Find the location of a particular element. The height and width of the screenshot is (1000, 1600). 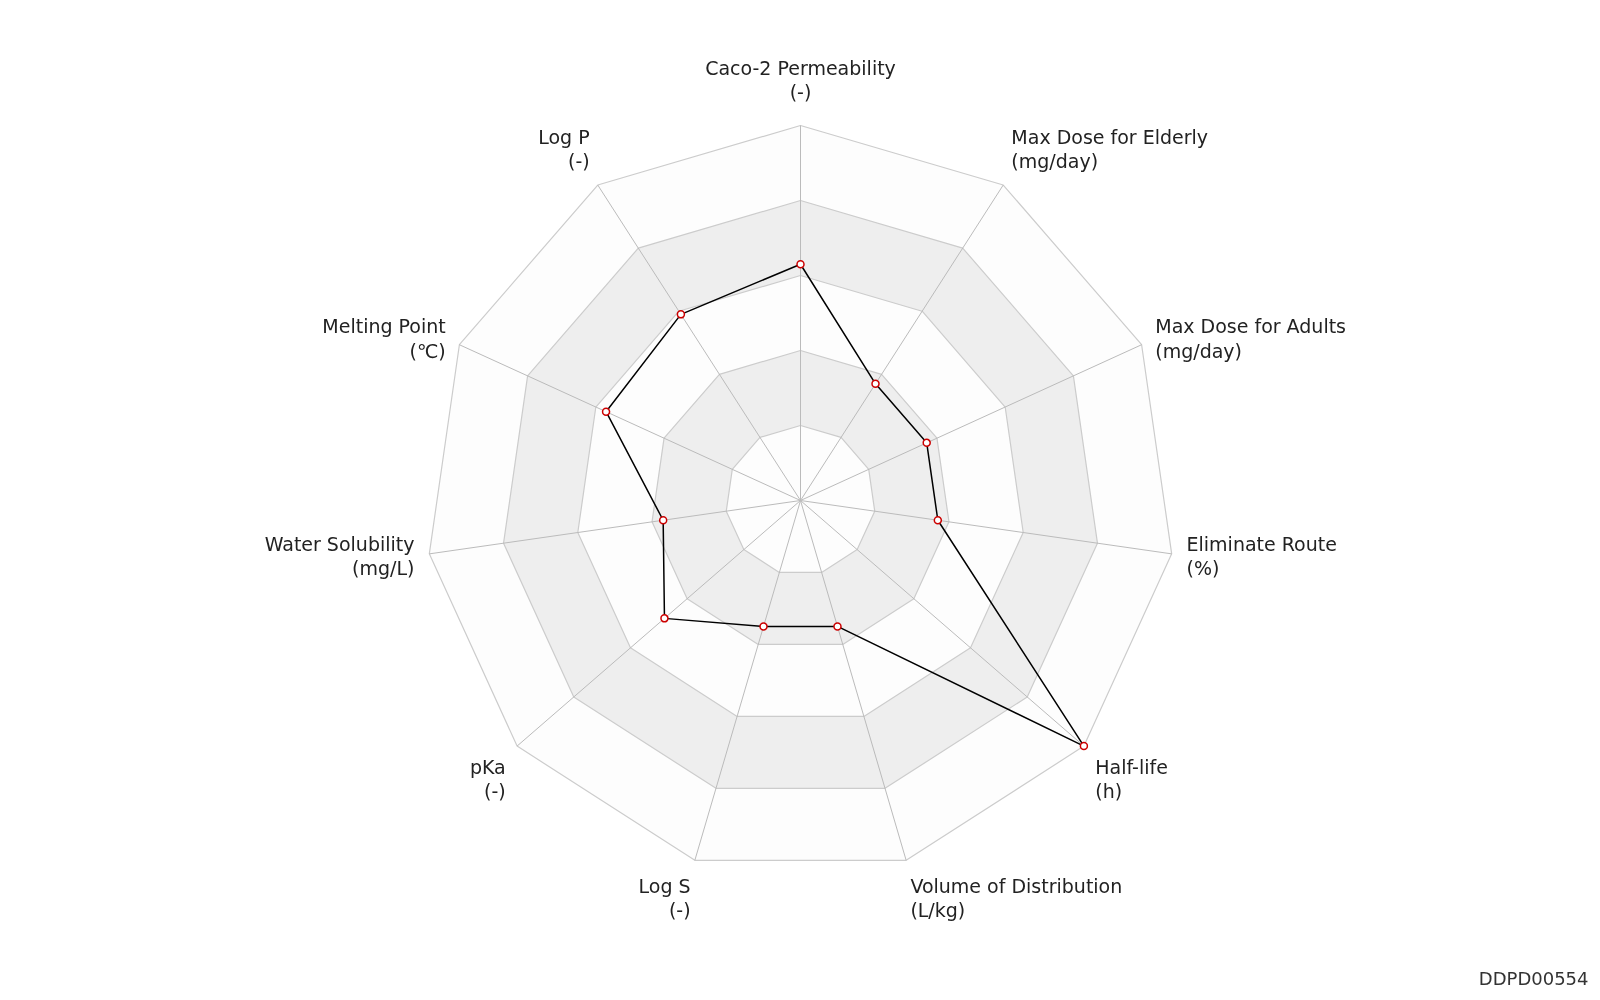

spoke-label: Half-life (h) is located at coordinates (1131, 779).